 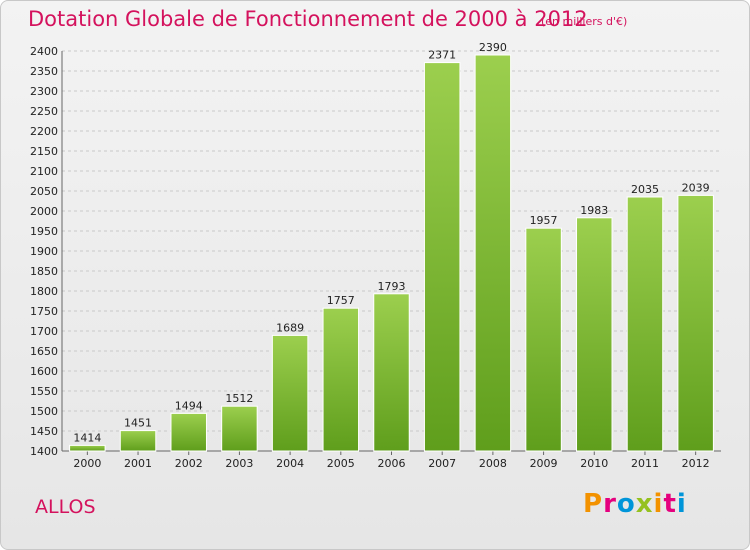 What do you see at coordinates (44, 51) in the screenshot?
I see `y-tick-label: 2400` at bounding box center [44, 51].